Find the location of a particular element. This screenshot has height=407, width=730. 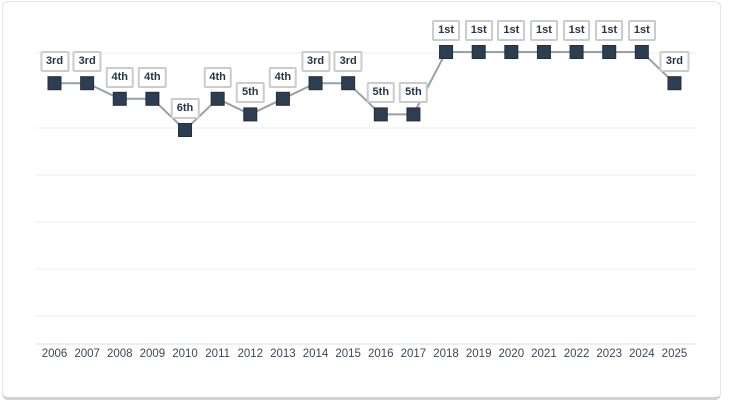

x-axis-label-2014: 2014 is located at coordinates (315, 354).